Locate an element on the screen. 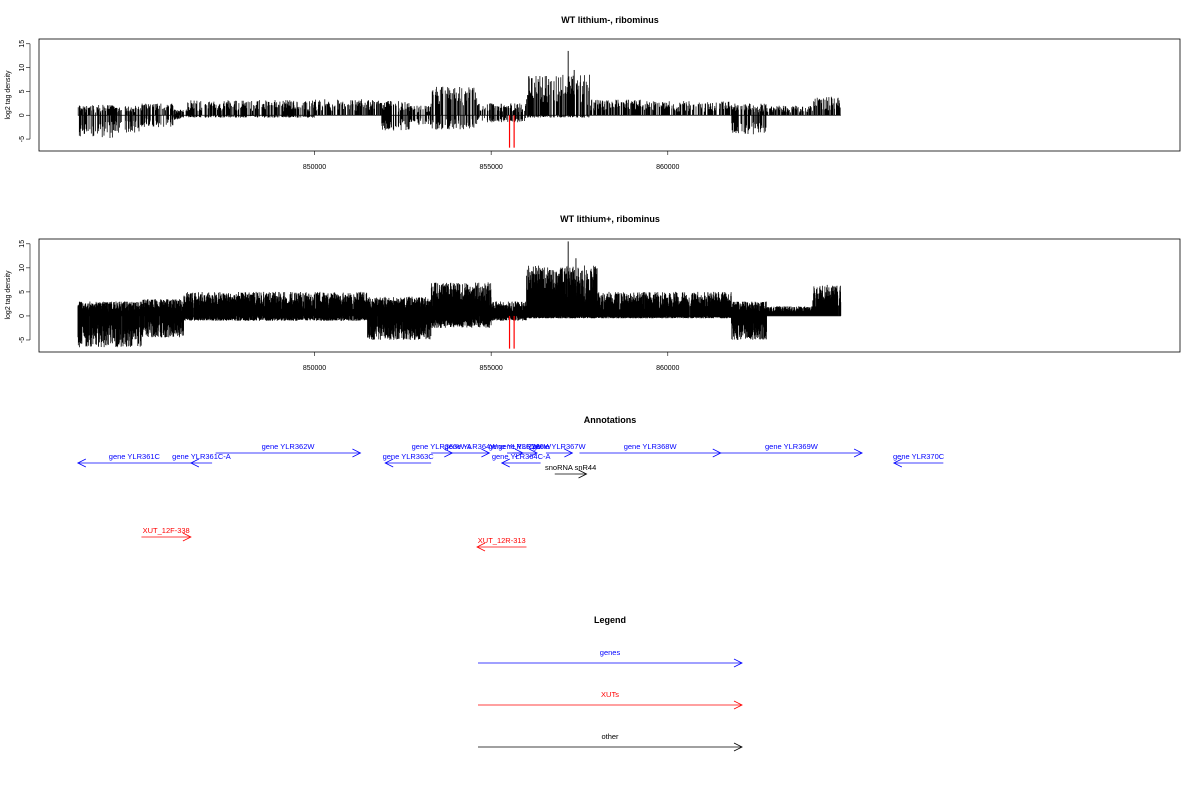 Image resolution: width=1200 pixels, height=800 pixels. feature-label: gene YLR363C is located at coordinates (409, 456).